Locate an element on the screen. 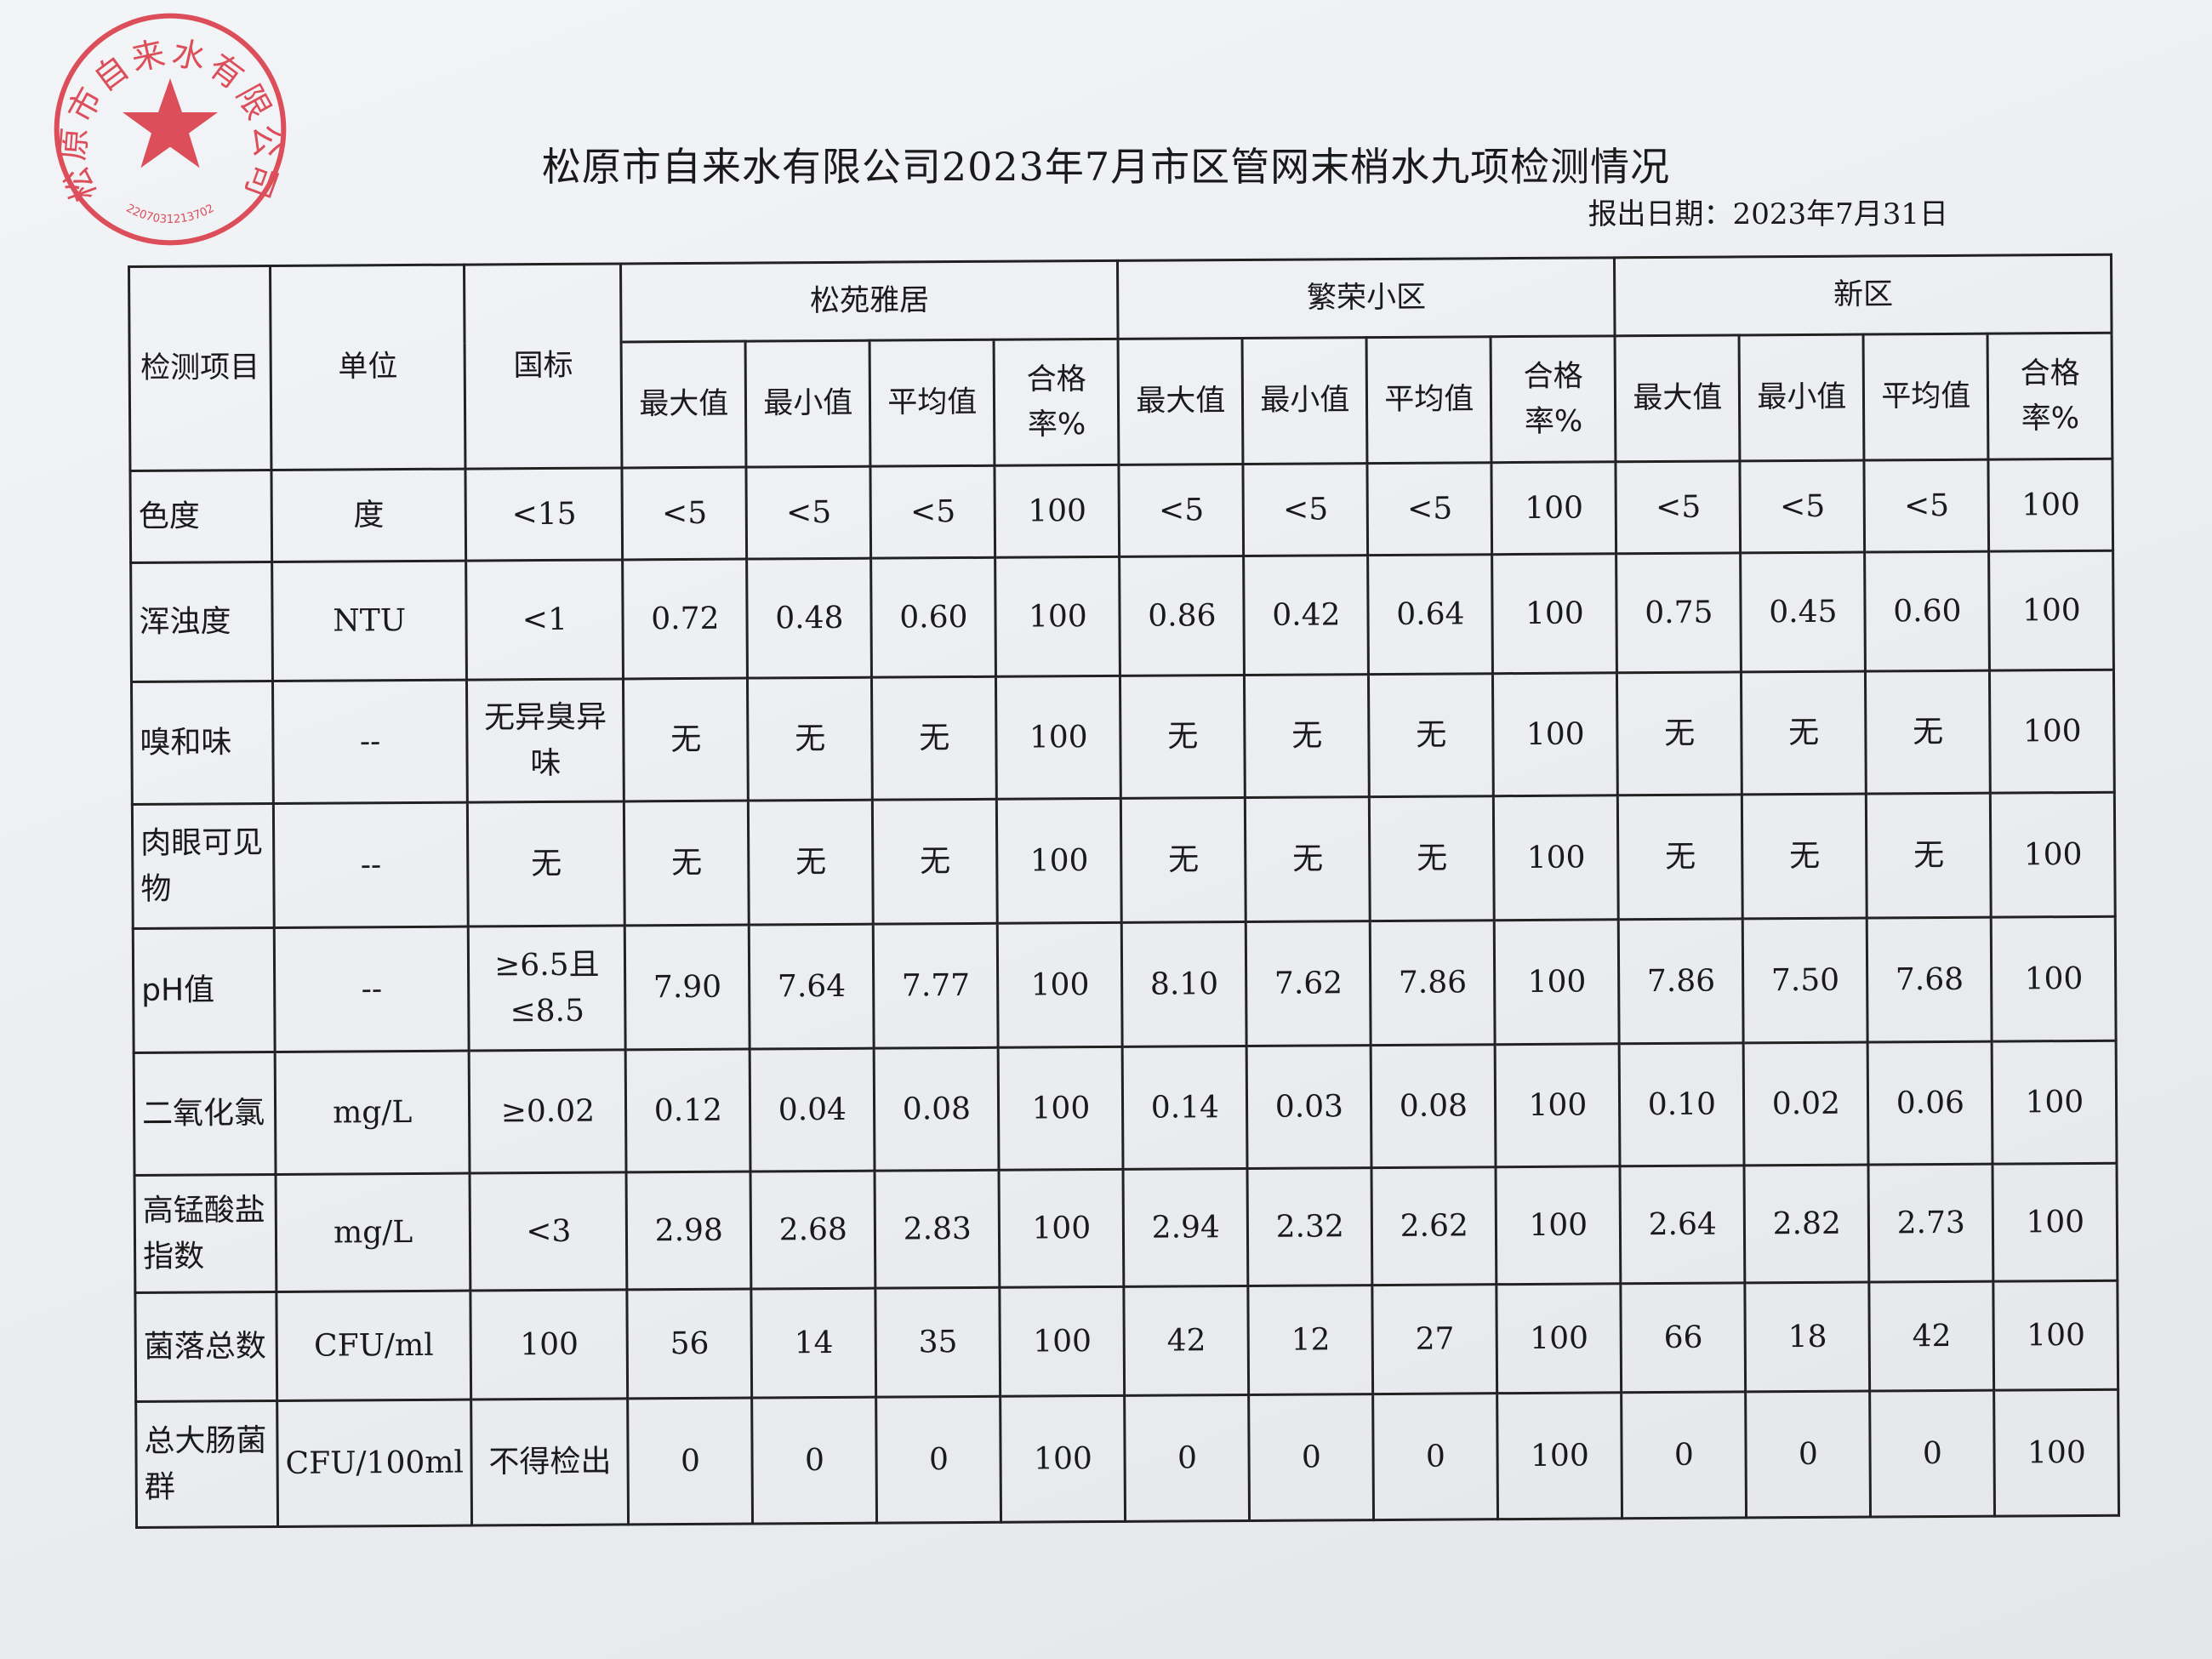  row-standard: ≥0.02 is located at coordinates (548, 1111).